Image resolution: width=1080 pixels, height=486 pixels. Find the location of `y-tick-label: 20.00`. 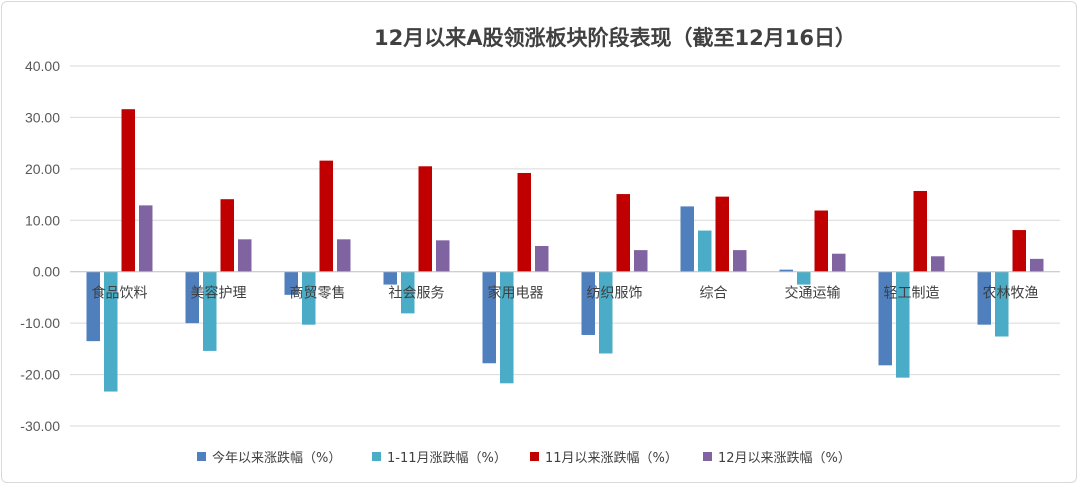

y-tick-label: 20.00 is located at coordinates (42, 169).